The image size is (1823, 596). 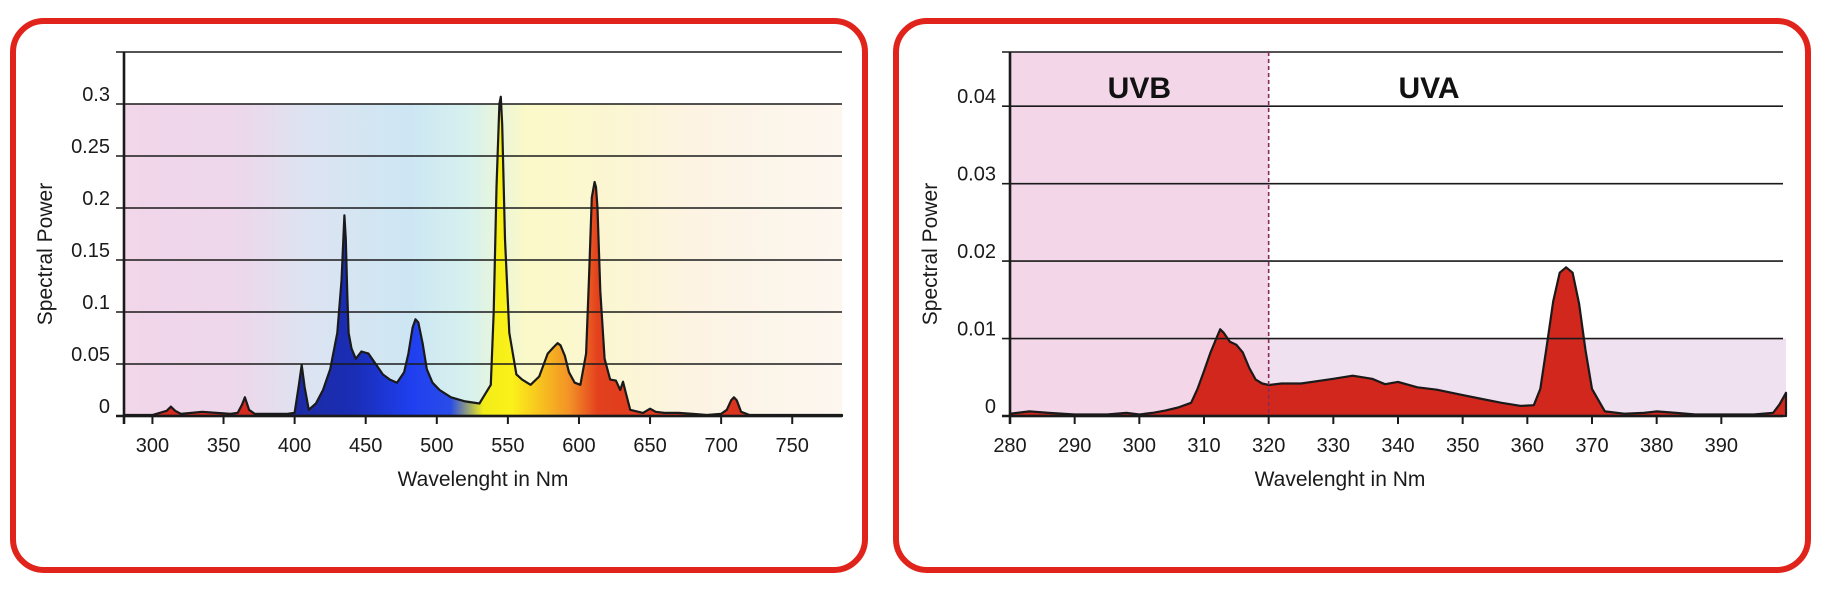 I want to click on x-tick-label: 280, so click(x=1009, y=446).